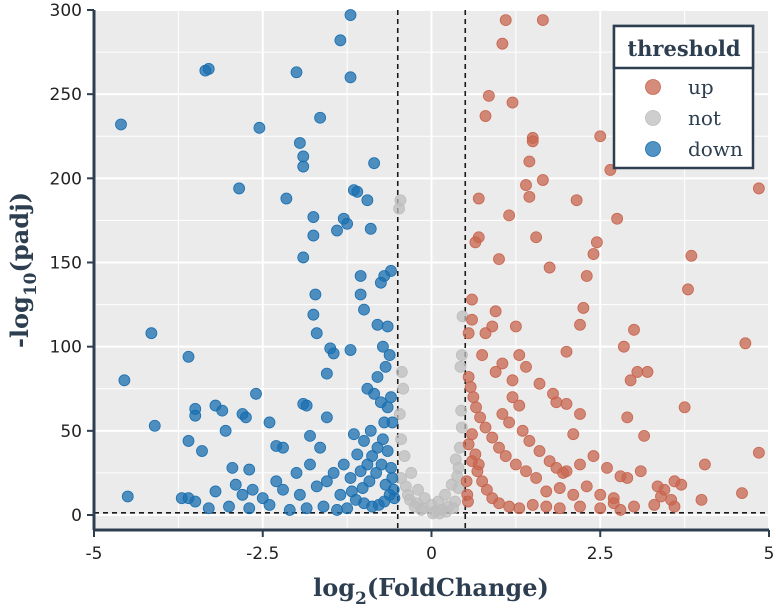 The image size is (778, 613). I want to click on legend-marker-up, so click(653, 87).